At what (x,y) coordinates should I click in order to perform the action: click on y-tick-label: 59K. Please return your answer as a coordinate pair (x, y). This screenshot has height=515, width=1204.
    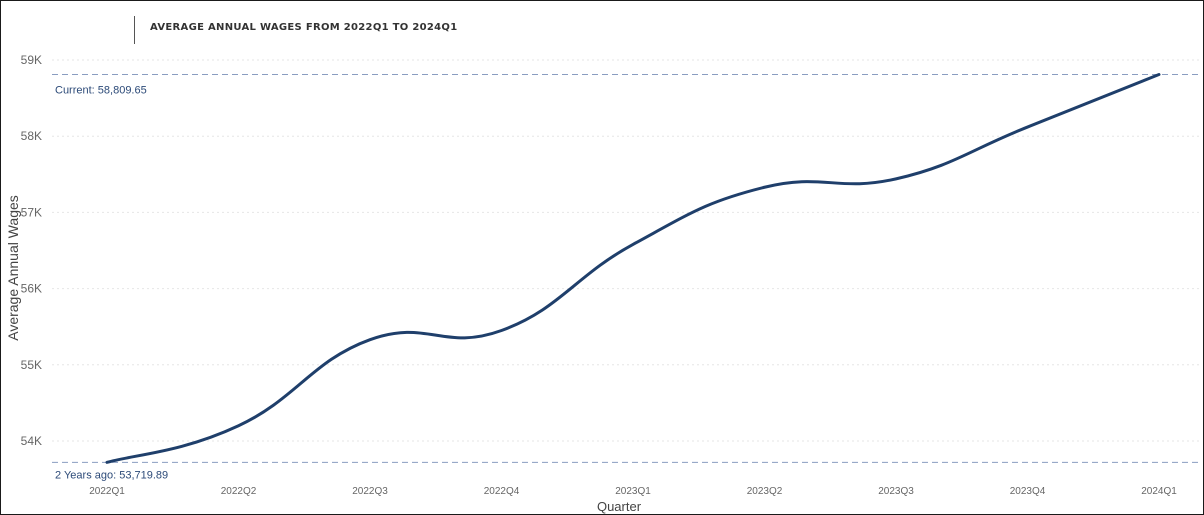
    Looking at the image, I should click on (31, 60).